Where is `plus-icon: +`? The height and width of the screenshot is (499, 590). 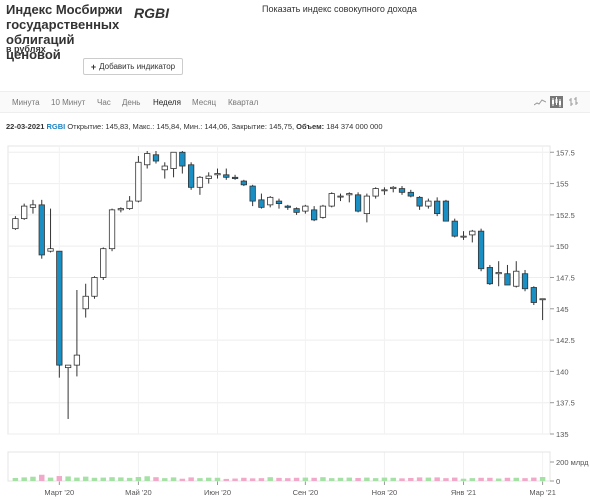 plus-icon: + is located at coordinates (93, 66).